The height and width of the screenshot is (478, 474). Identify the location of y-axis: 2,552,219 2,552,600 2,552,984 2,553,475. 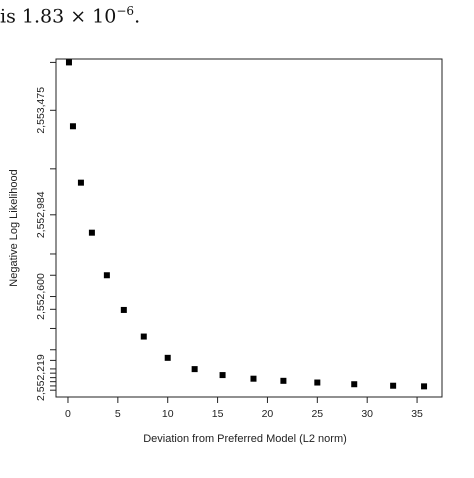
(45, 231).